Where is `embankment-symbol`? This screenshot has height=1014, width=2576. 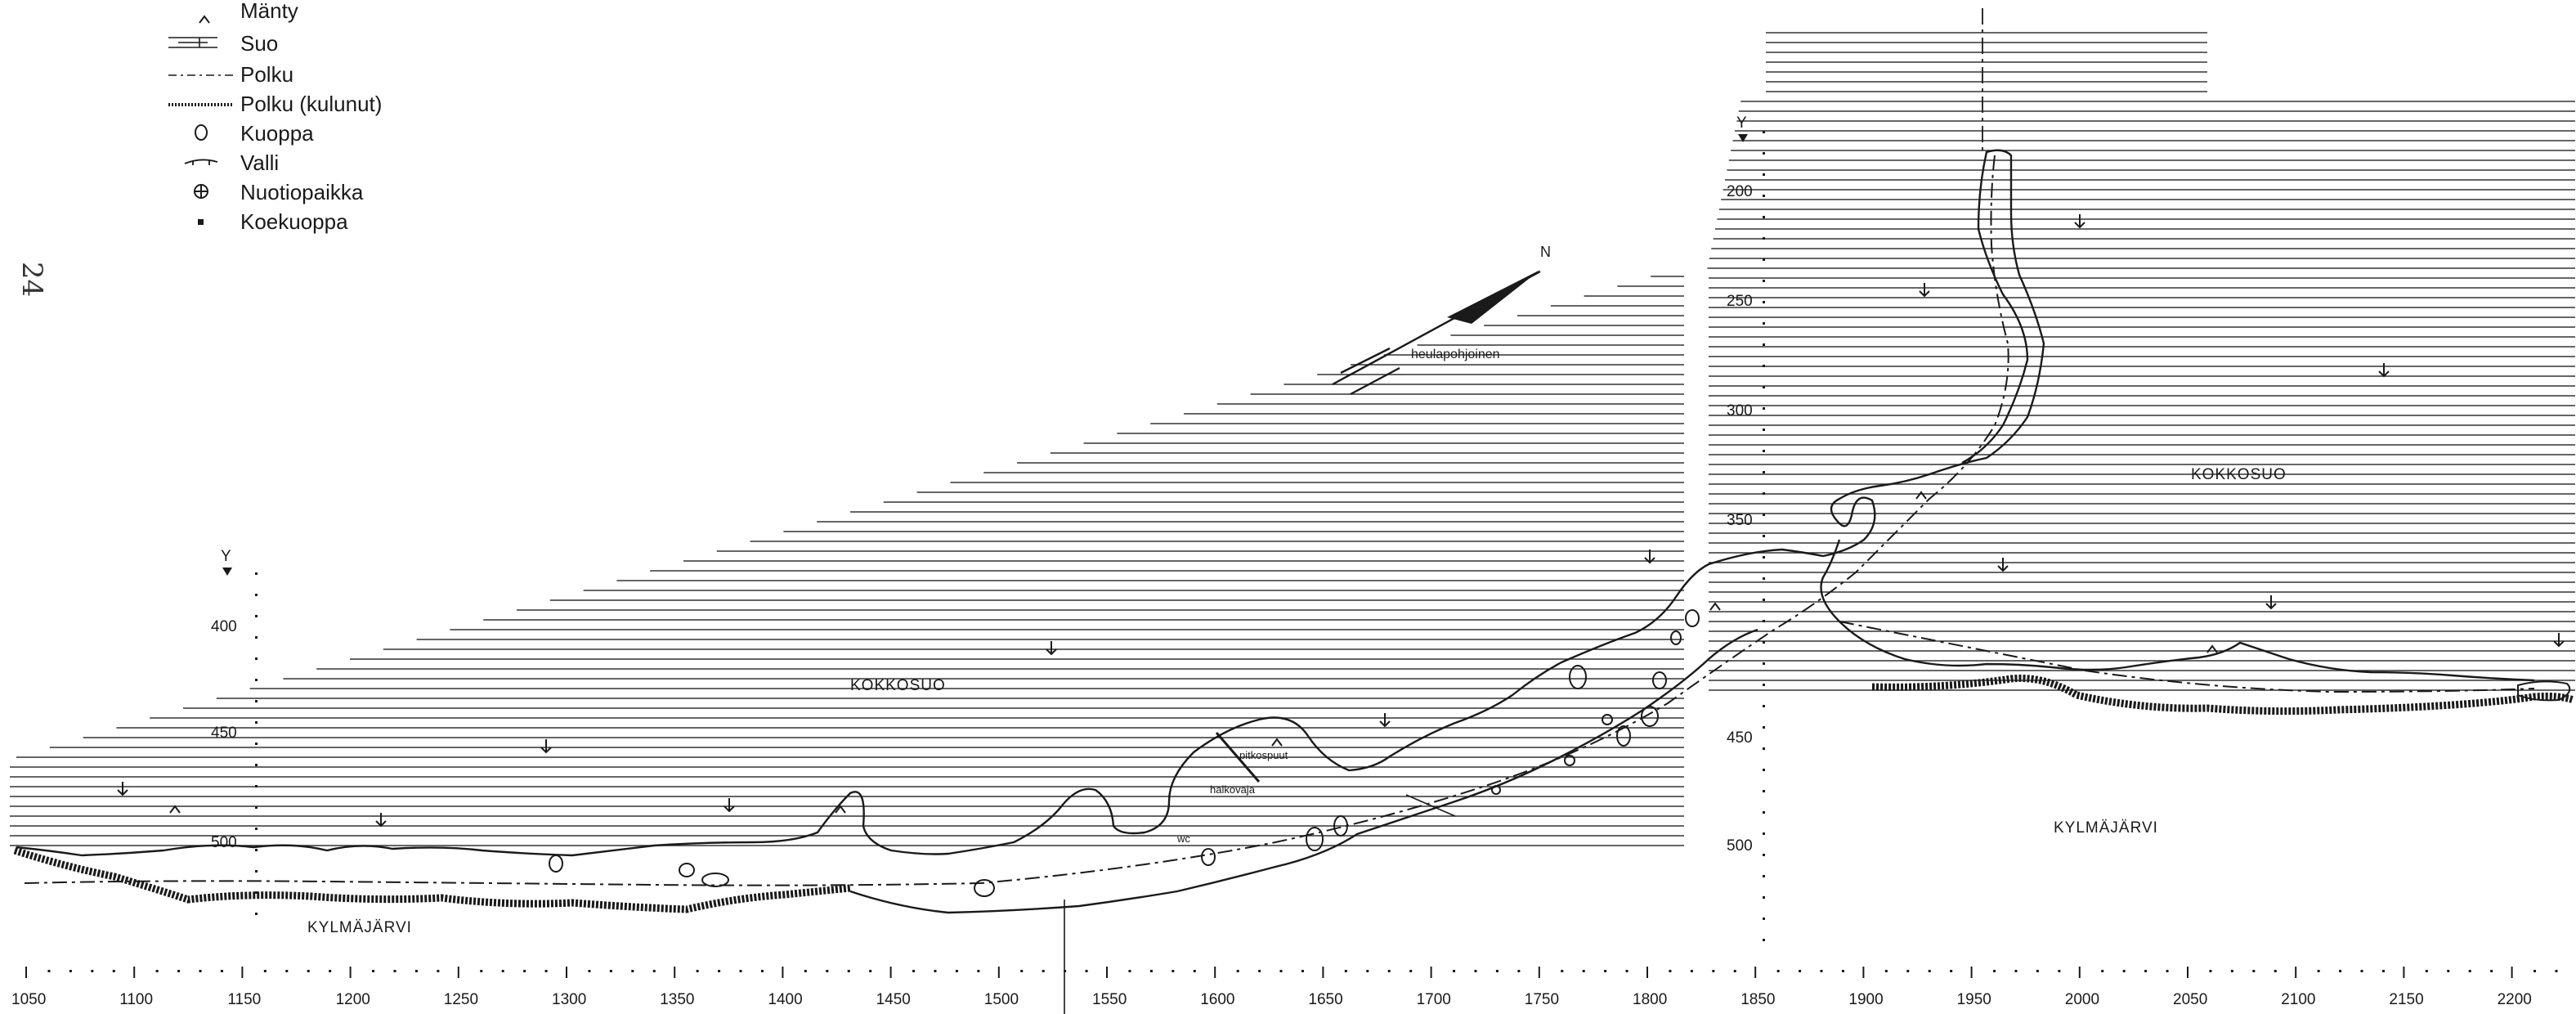
embankment-symbol is located at coordinates (201, 162).